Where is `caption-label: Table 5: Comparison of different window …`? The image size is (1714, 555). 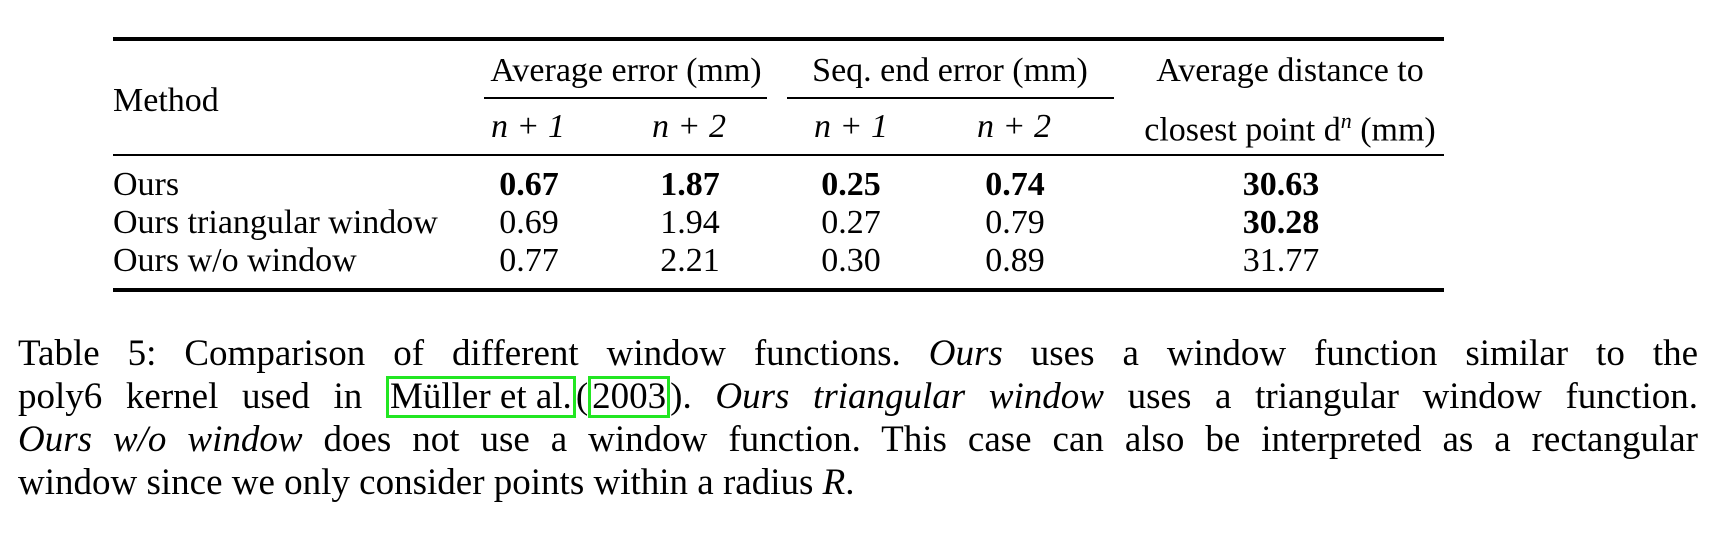 caption-label: Table 5: Comparison of different window … is located at coordinates (459, 353).